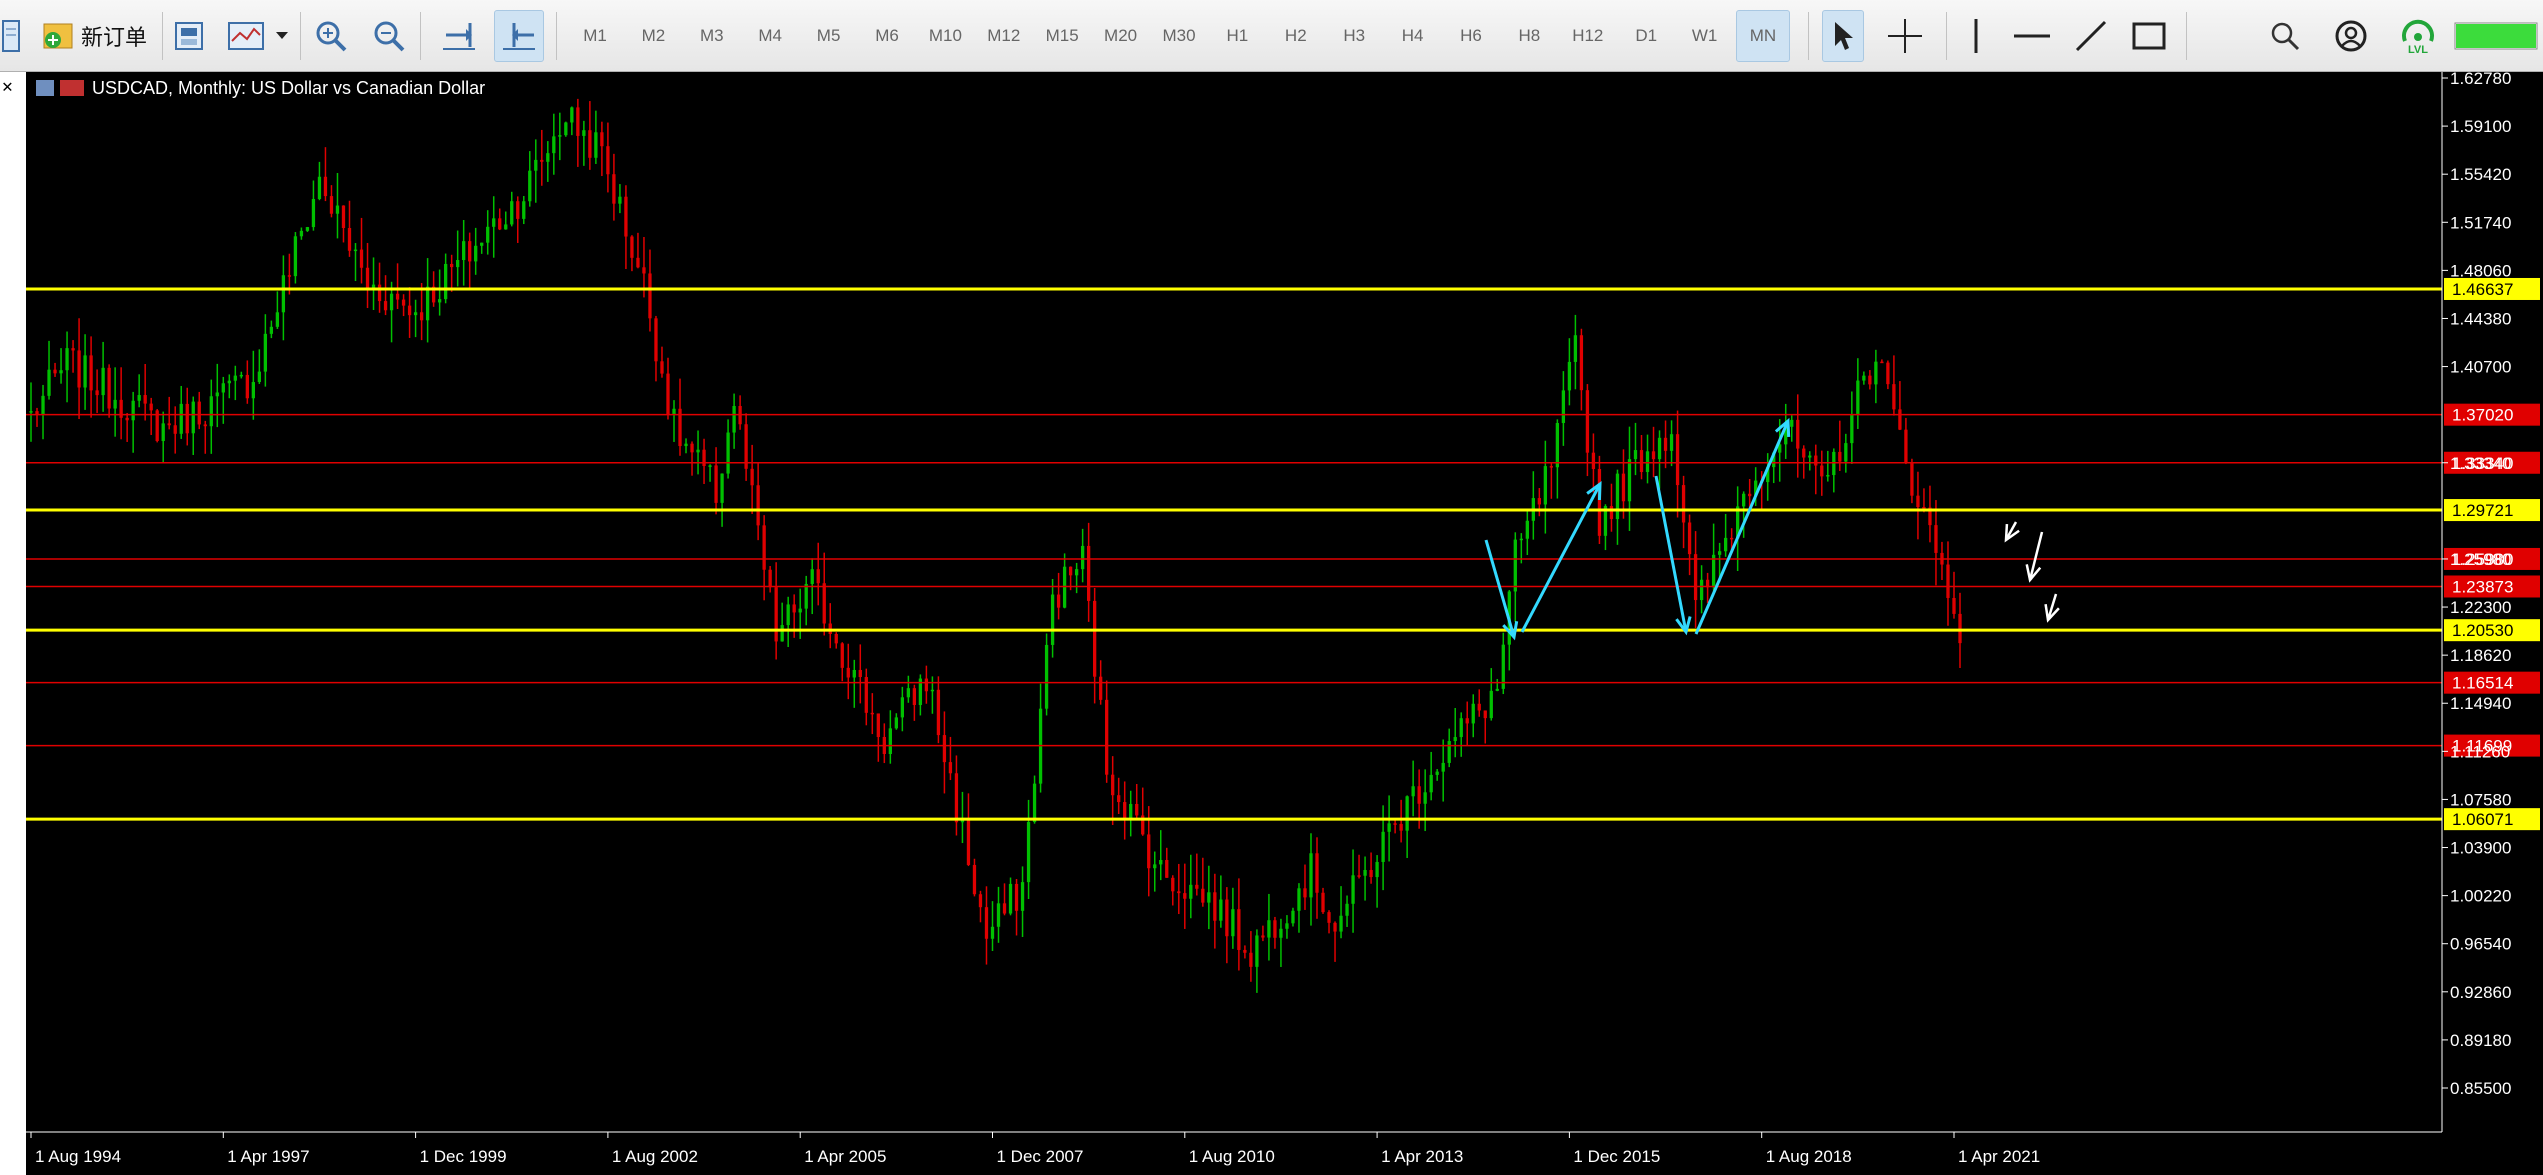 Image resolution: width=2543 pixels, height=1175 pixels. What do you see at coordinates (1062, 35) in the screenshot?
I see `timeframe-m15: M15` at bounding box center [1062, 35].